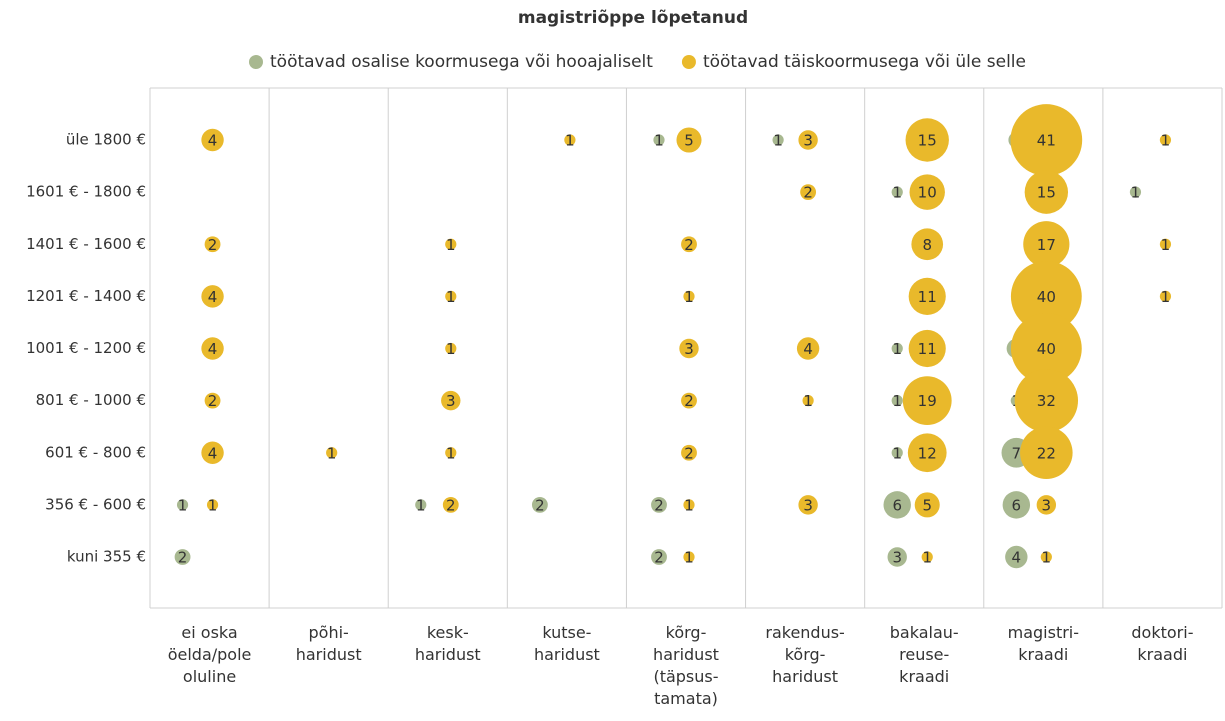  Describe the element at coordinates (86, 296) in the screenshot. I see `y-tick-label: 1201 € - 1400 €` at that location.